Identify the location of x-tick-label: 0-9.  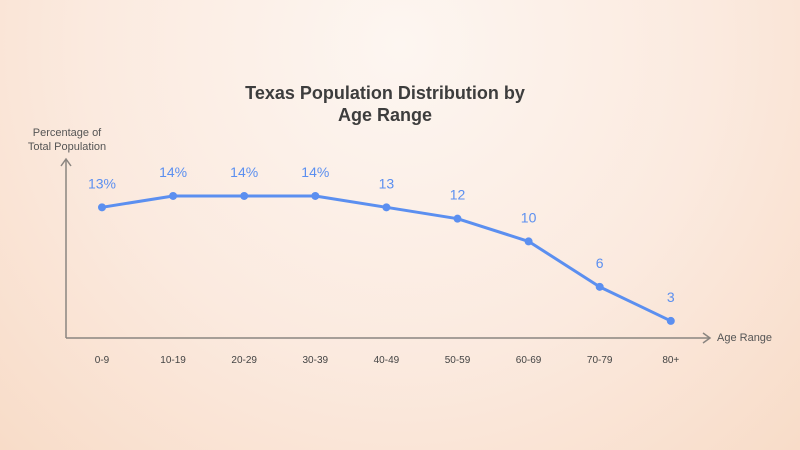
(102, 360).